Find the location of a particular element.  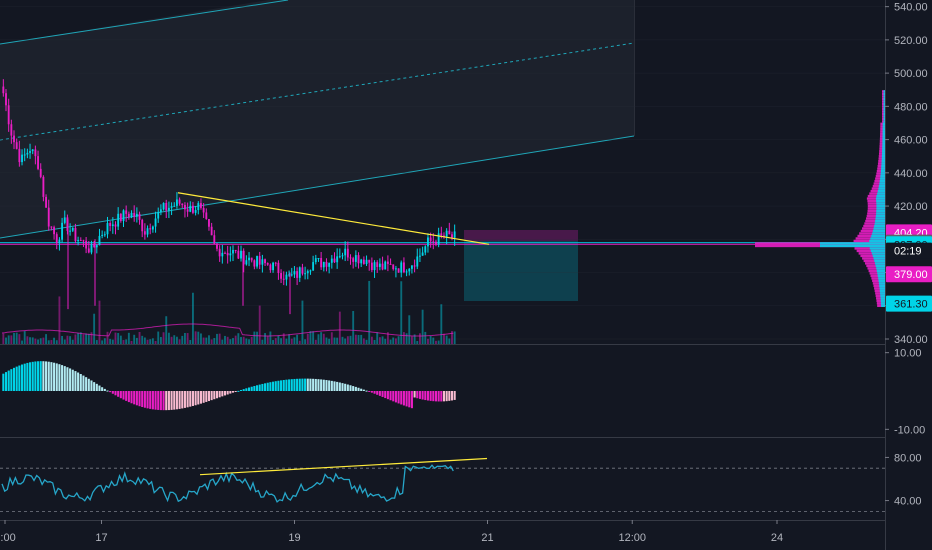

y-tick-label: 460.00 is located at coordinates (911, 141).